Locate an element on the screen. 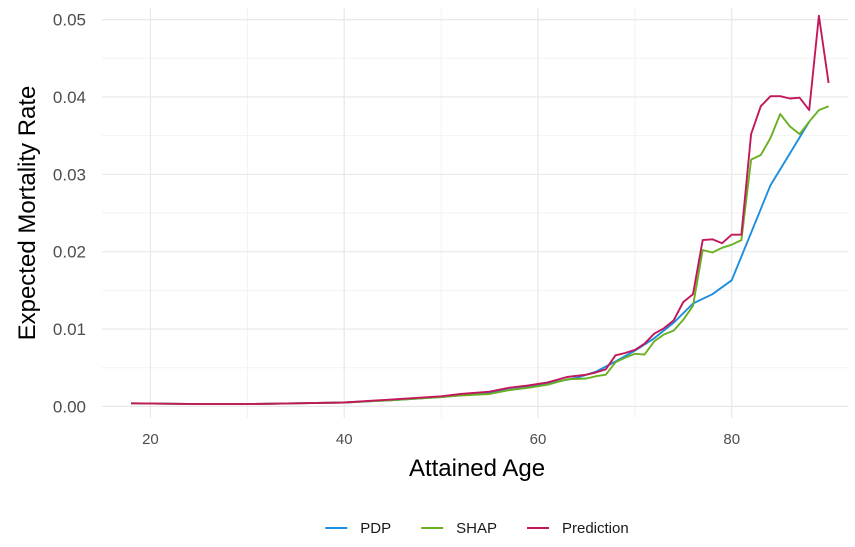  x-tick-label: 40 is located at coordinates (344, 439).